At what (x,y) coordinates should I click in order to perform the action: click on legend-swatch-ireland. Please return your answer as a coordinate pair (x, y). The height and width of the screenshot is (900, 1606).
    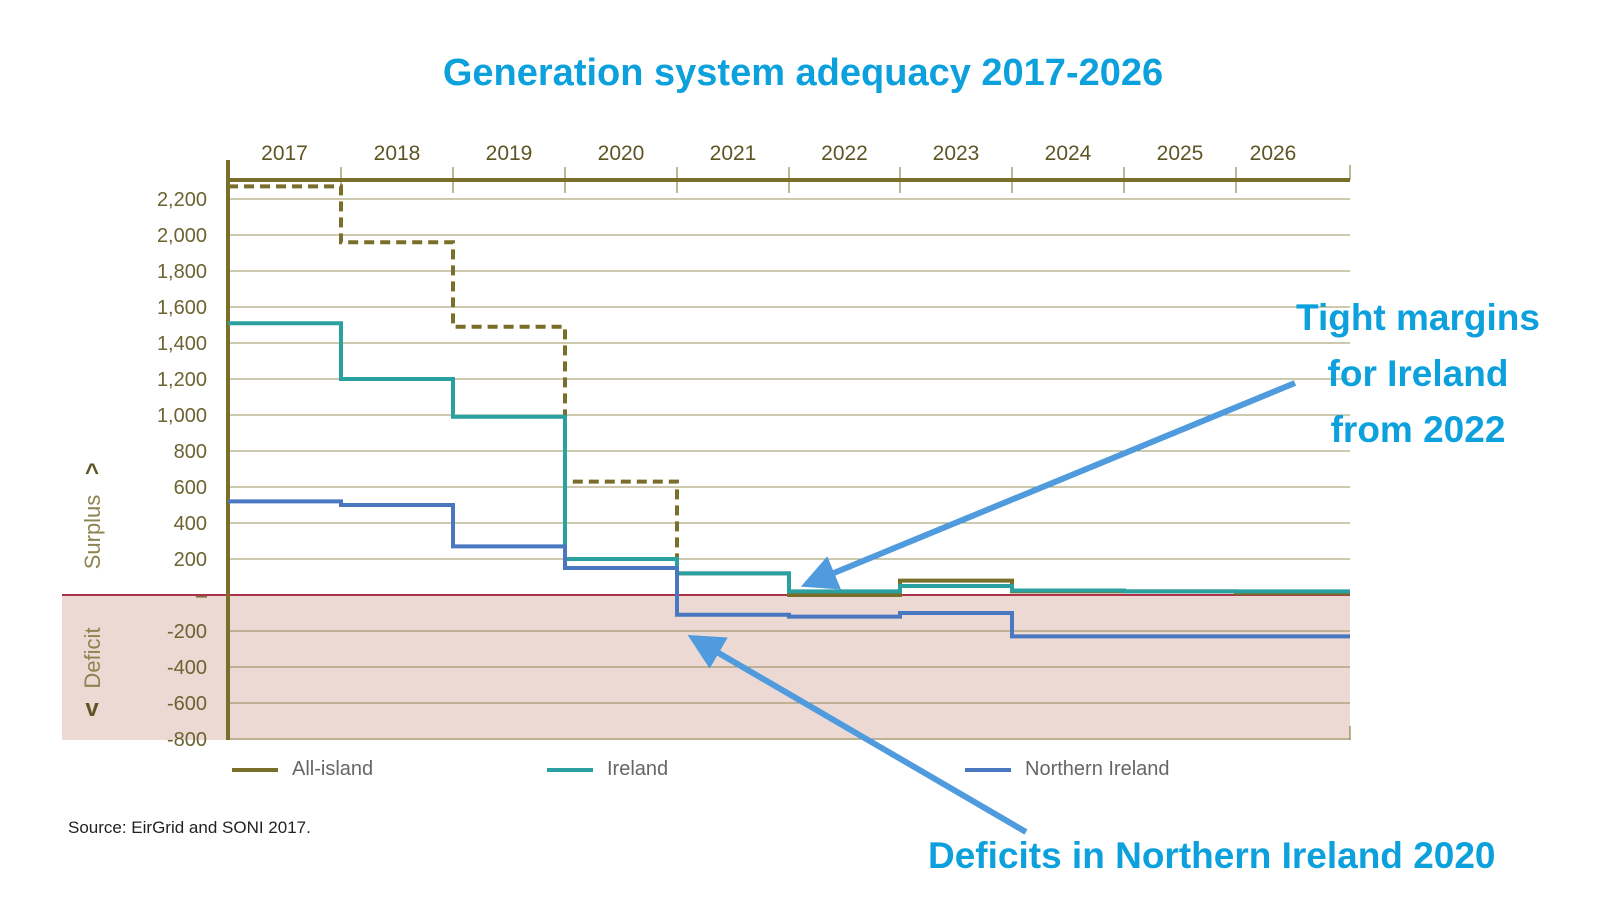
    Looking at the image, I should click on (570, 769).